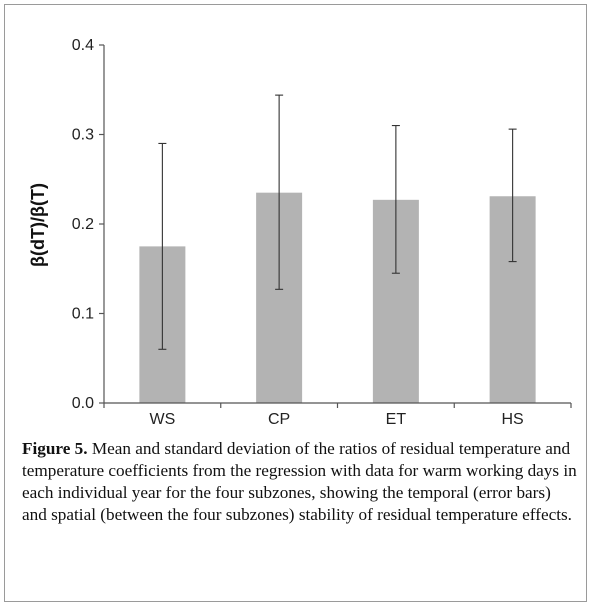 This screenshot has width=590, height=606. What do you see at coordinates (83, 314) in the screenshot?
I see `y-tick-label: 0.1` at bounding box center [83, 314].